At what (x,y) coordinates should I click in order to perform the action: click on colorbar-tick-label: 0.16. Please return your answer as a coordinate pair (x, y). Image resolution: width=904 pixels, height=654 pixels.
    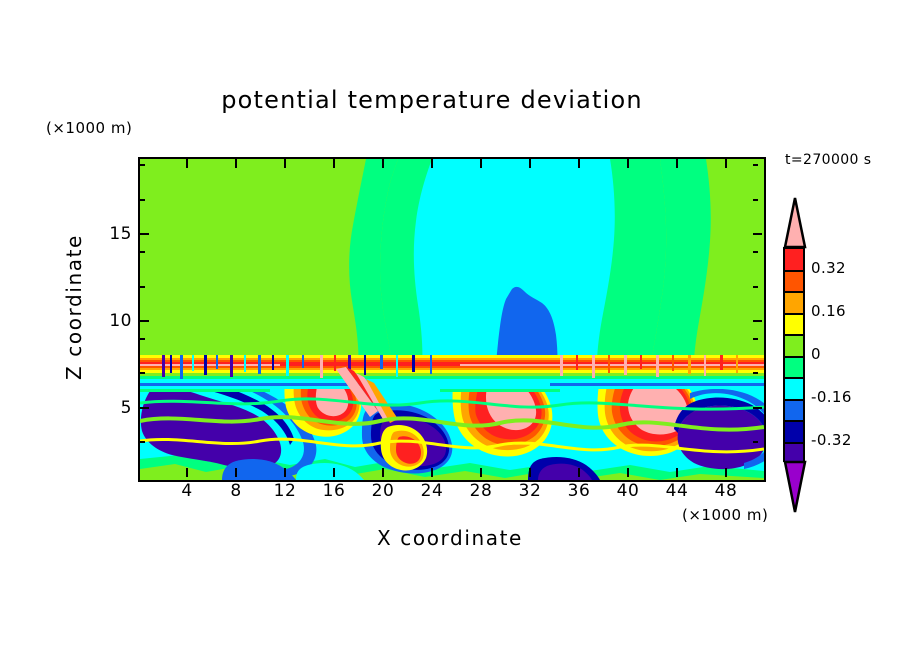
    Looking at the image, I should click on (828, 311).